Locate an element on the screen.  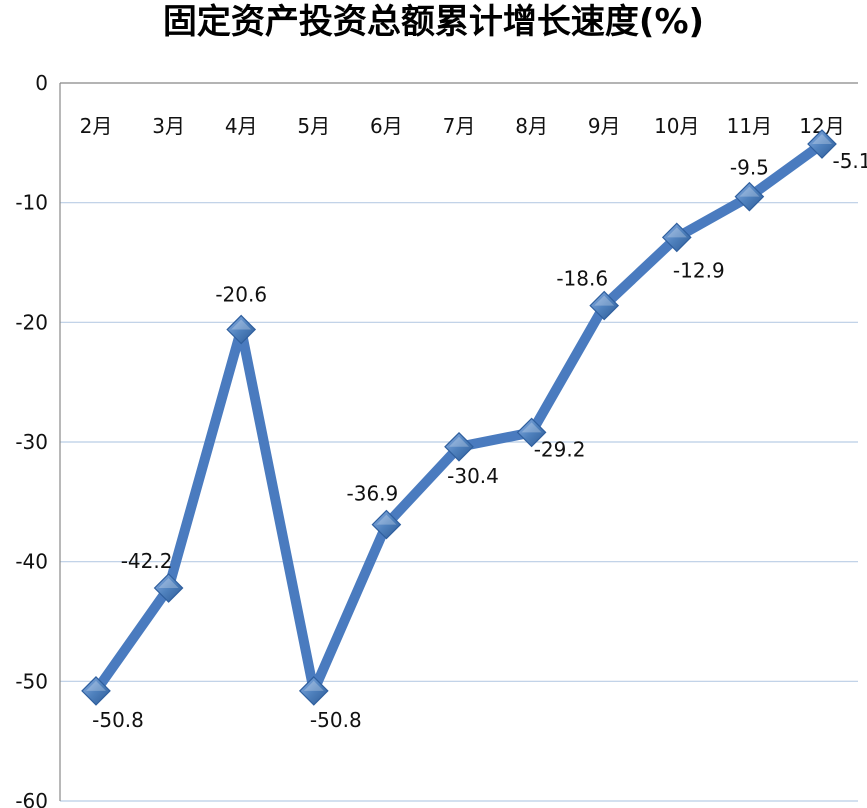
category-label: 5月 is located at coordinates (313, 126).